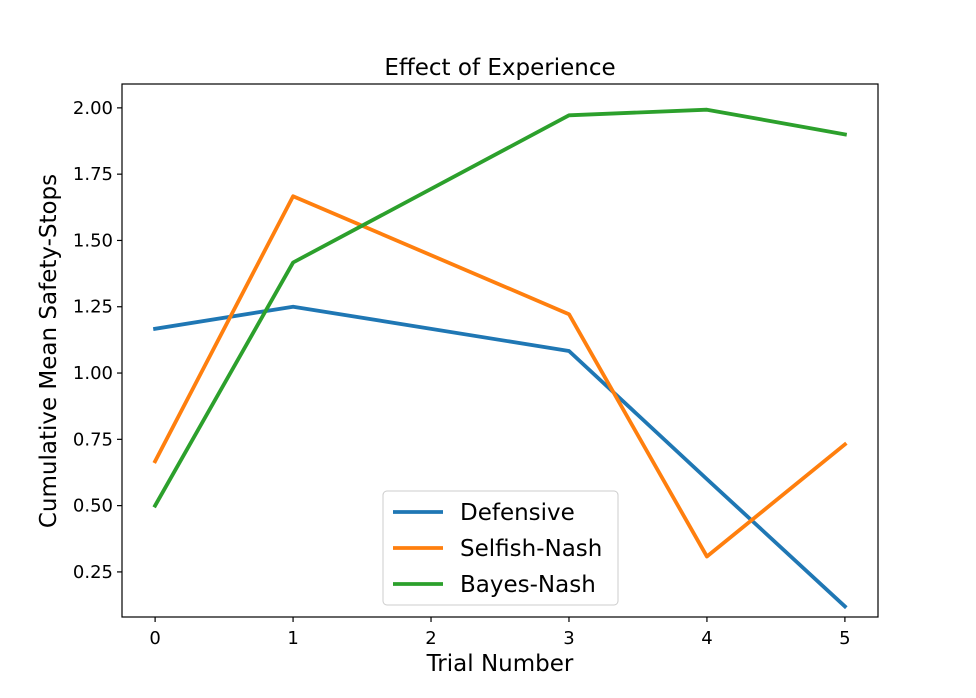 This screenshot has width=976, height=698. I want to click on legend-box, so click(500, 548).